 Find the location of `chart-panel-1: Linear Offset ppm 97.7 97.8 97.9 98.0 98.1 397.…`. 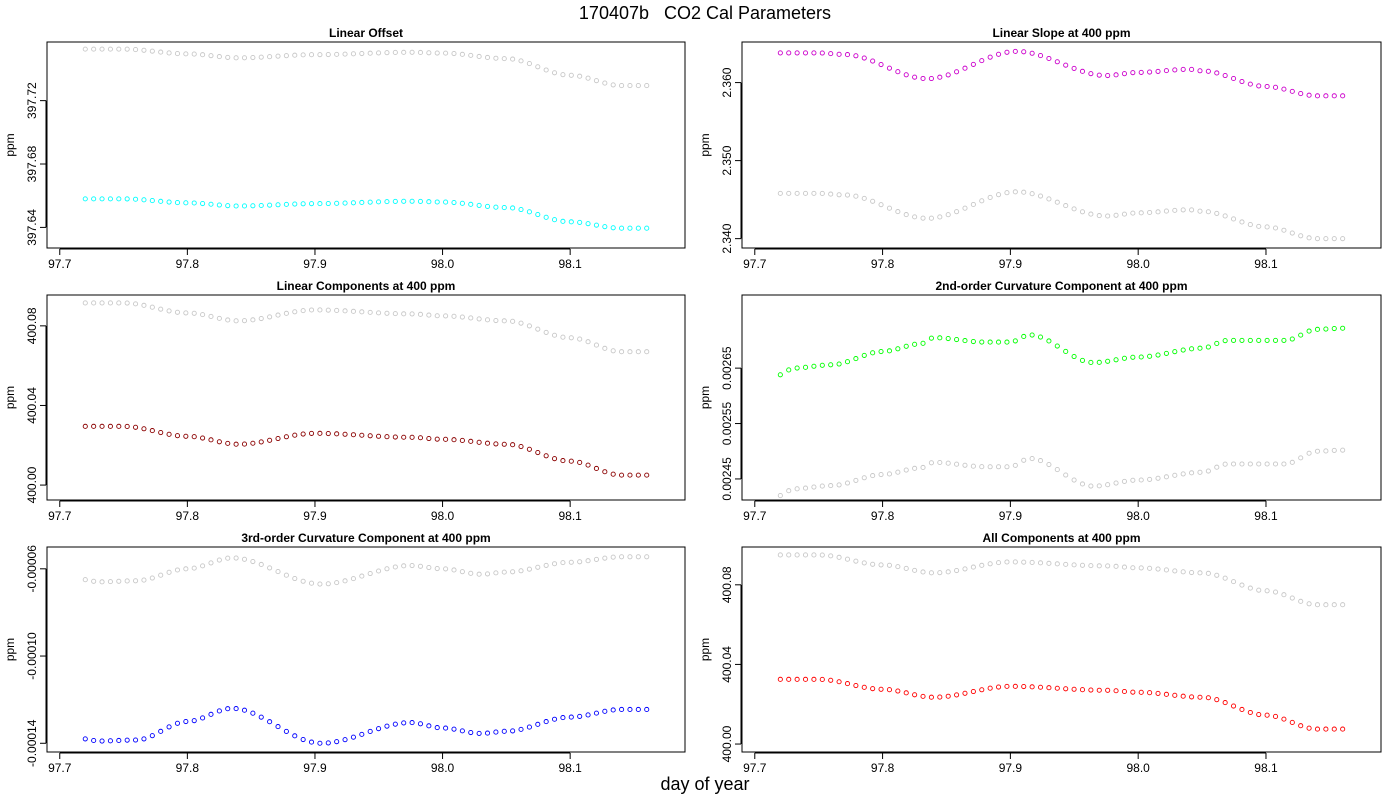

chart-panel-1: Linear Offset ppm 97.7 97.8 97.9 98.0 98.1 397.… is located at coordinates (344, 148).